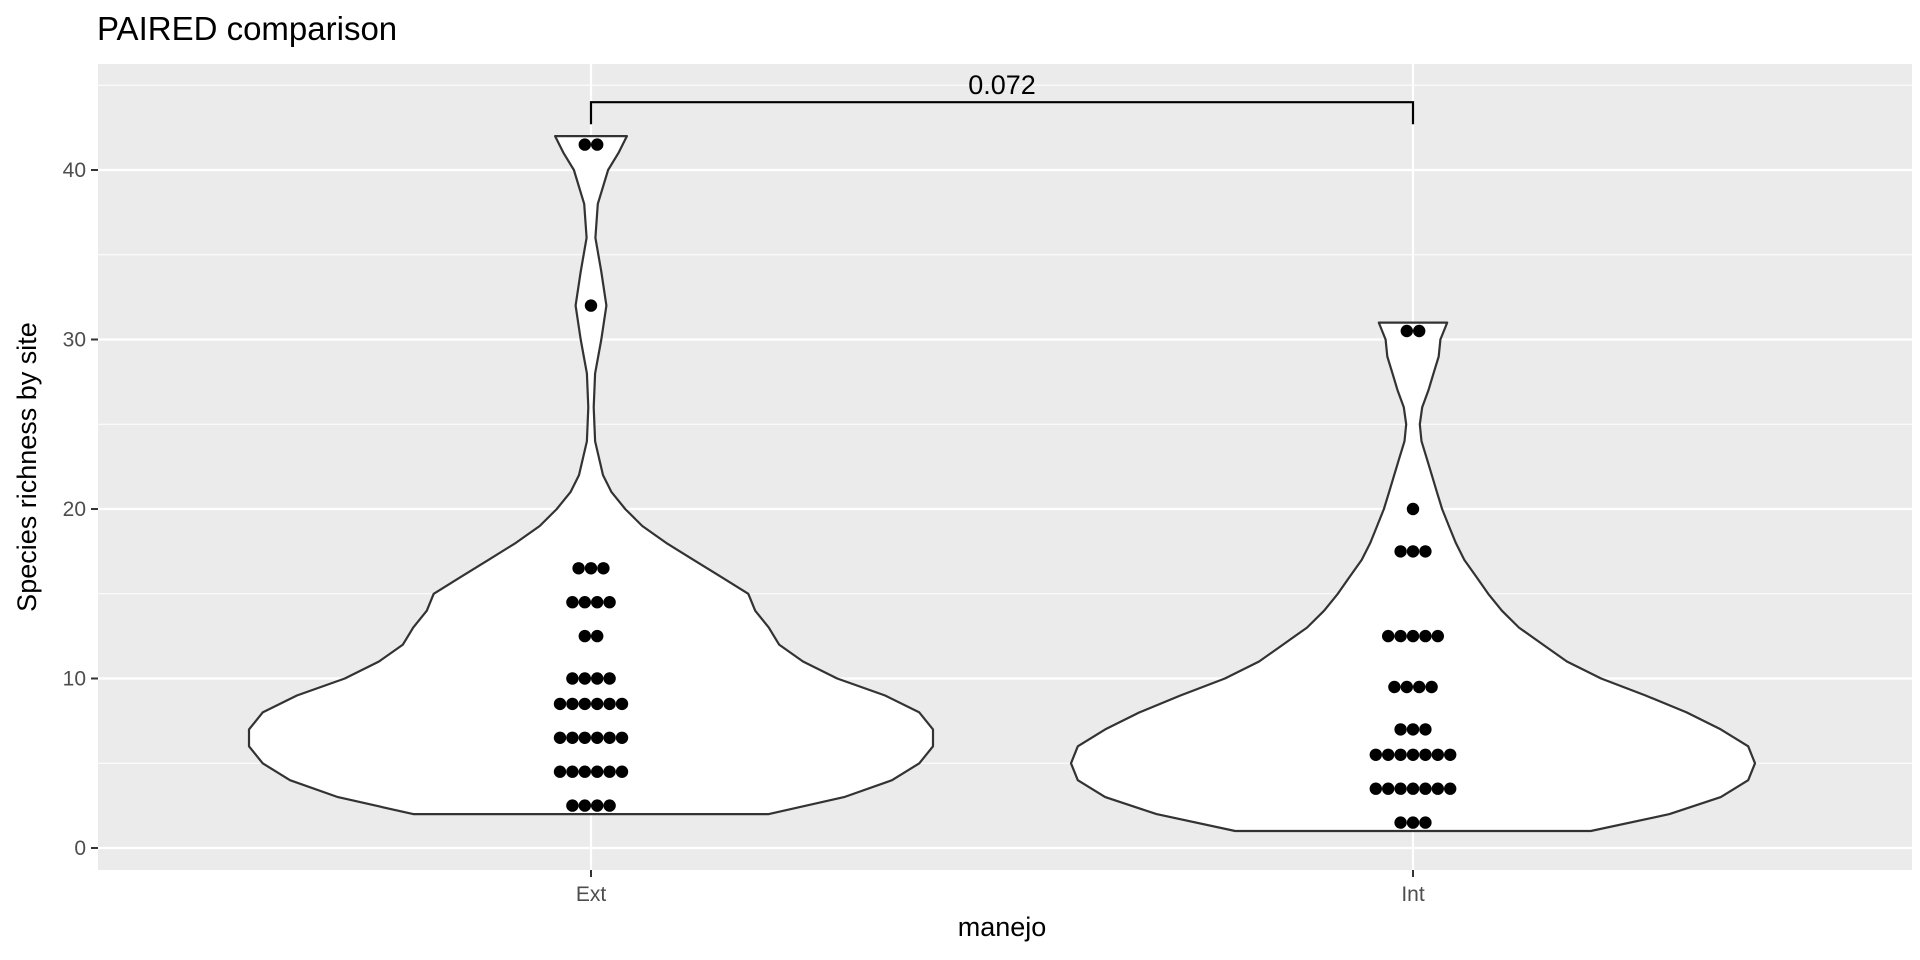 The width and height of the screenshot is (1920, 960). What do you see at coordinates (74, 679) in the screenshot?
I see `y-tick-label: 10` at bounding box center [74, 679].